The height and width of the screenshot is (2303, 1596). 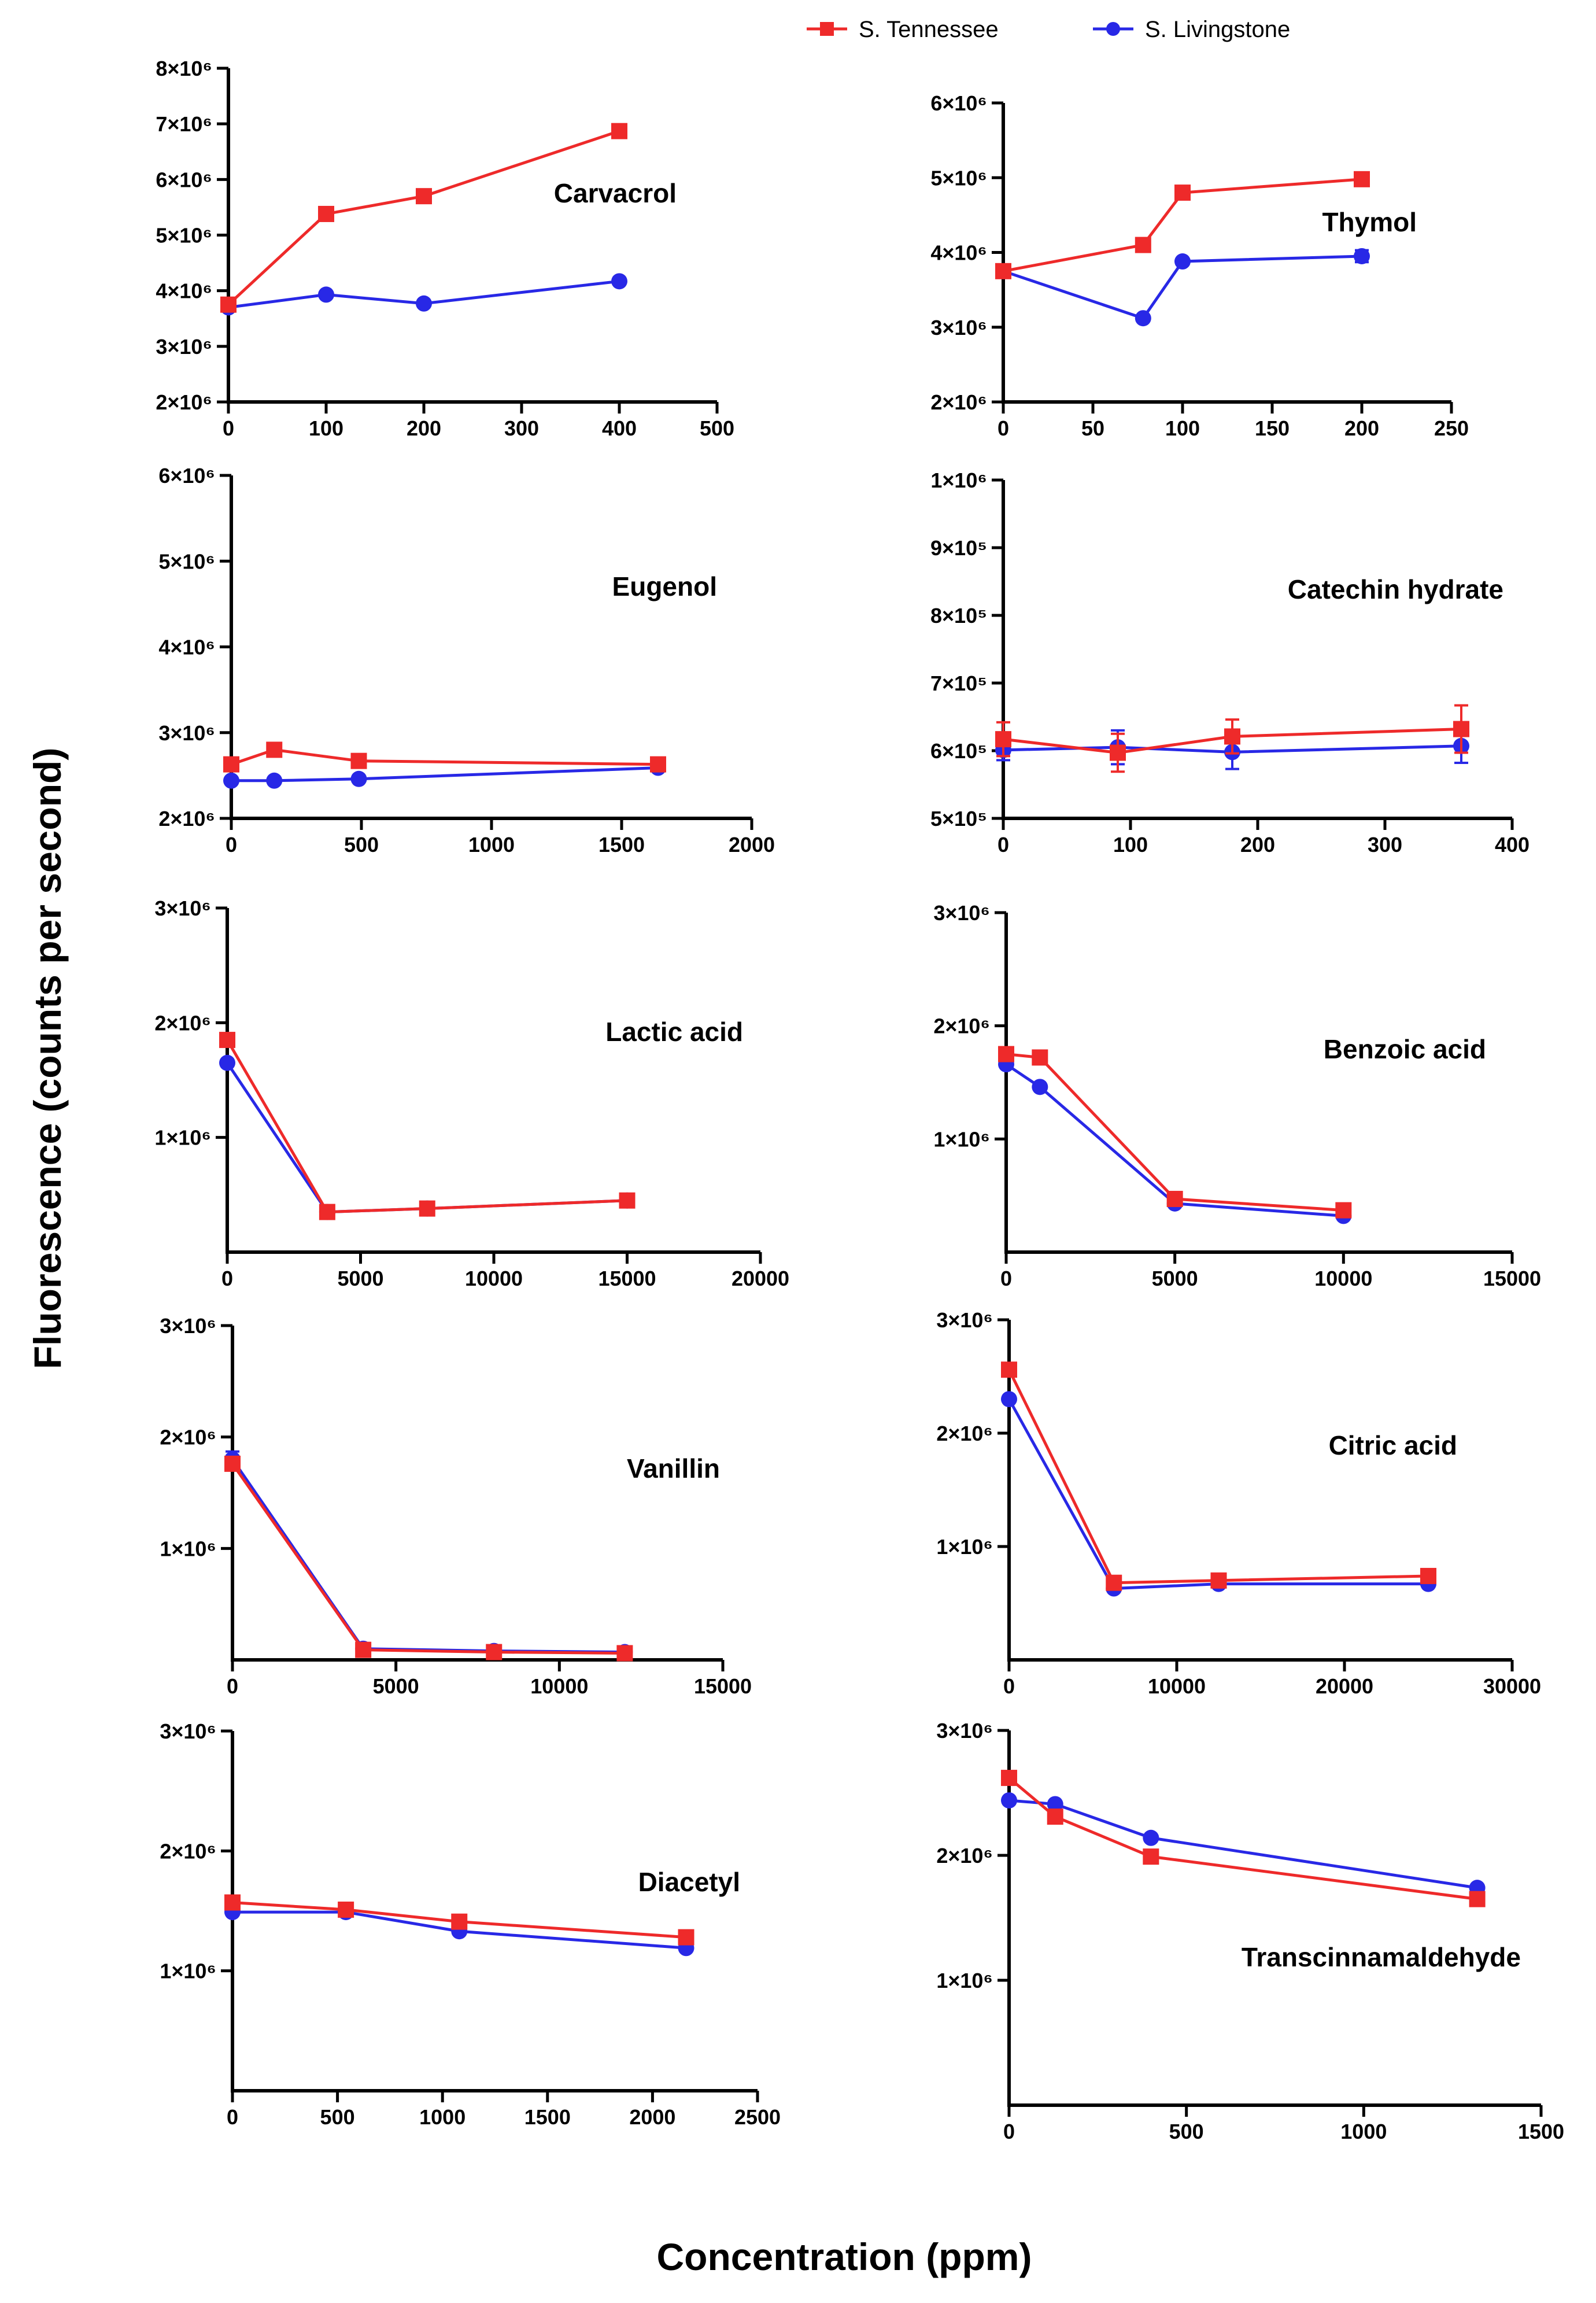 I want to click on series-tennessee-eugenol, so click(x=444, y=757).